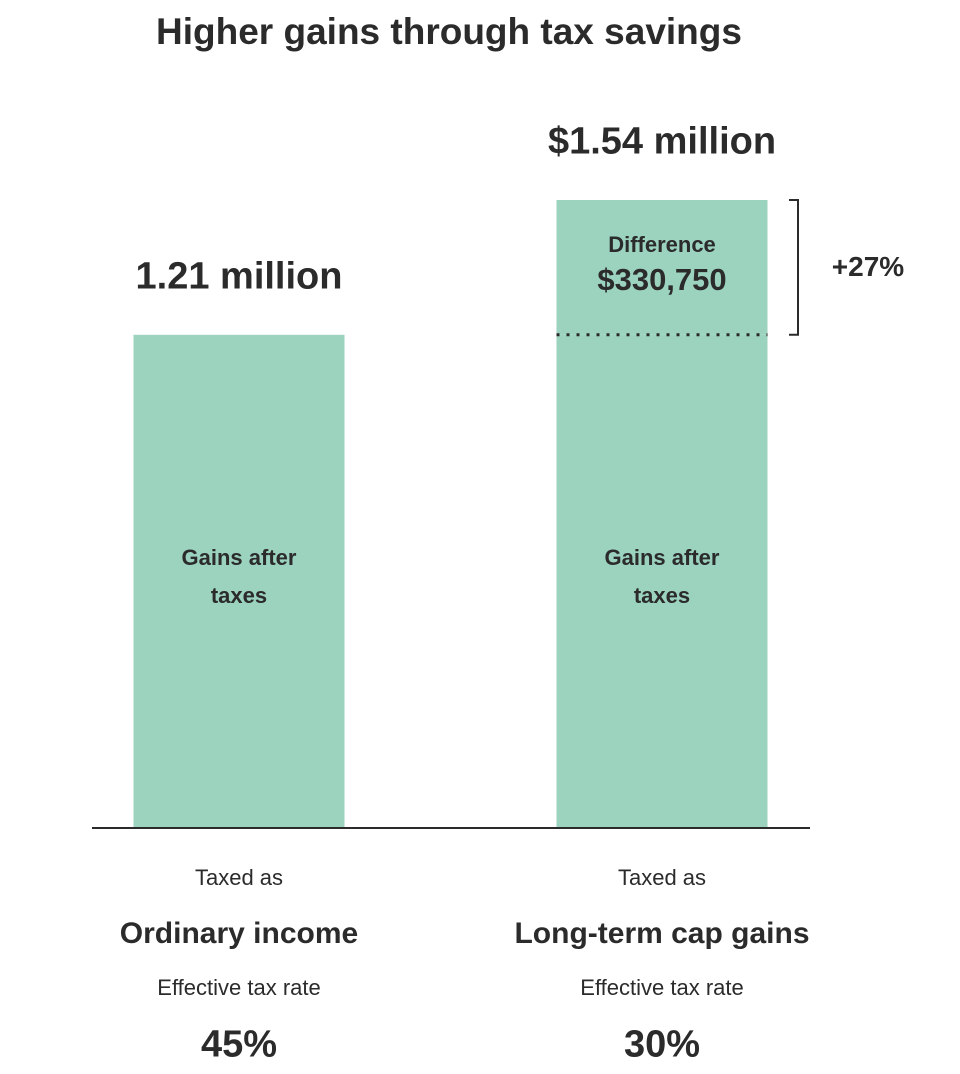  I want to click on chart-title: Higher gains through tax savings, so click(449, 31).